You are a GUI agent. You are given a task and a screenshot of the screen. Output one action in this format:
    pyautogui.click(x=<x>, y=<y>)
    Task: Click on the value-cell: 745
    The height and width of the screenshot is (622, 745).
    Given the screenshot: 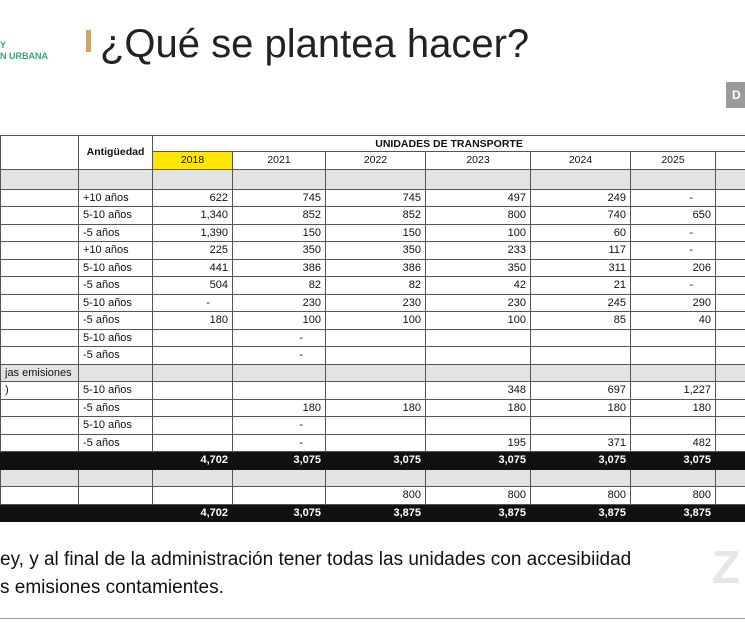 What is the action you would take?
    pyautogui.click(x=279, y=197)
    